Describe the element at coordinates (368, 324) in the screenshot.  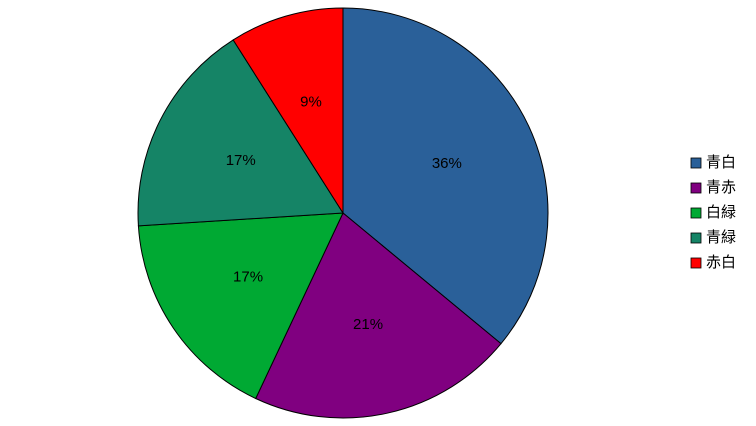
I see `slice-label: 21%` at that location.